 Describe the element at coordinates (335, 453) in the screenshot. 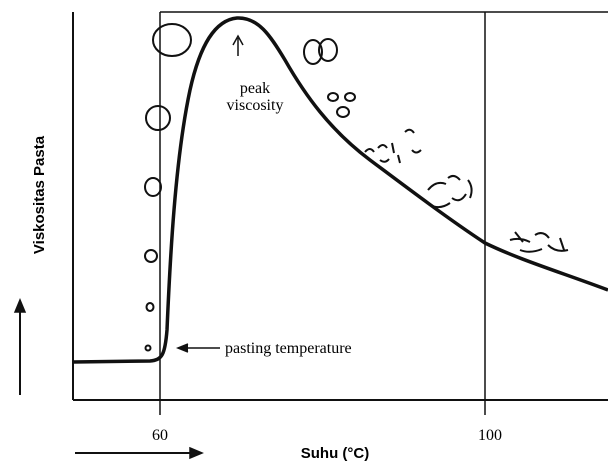

I see `x-axis-label: Suhu (°C)` at that location.